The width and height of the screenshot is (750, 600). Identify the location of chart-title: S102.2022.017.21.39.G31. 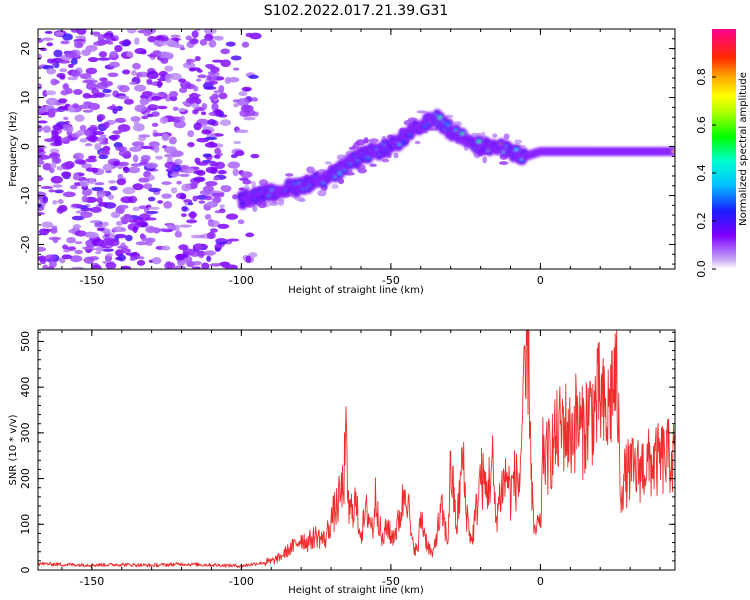
(356, 11).